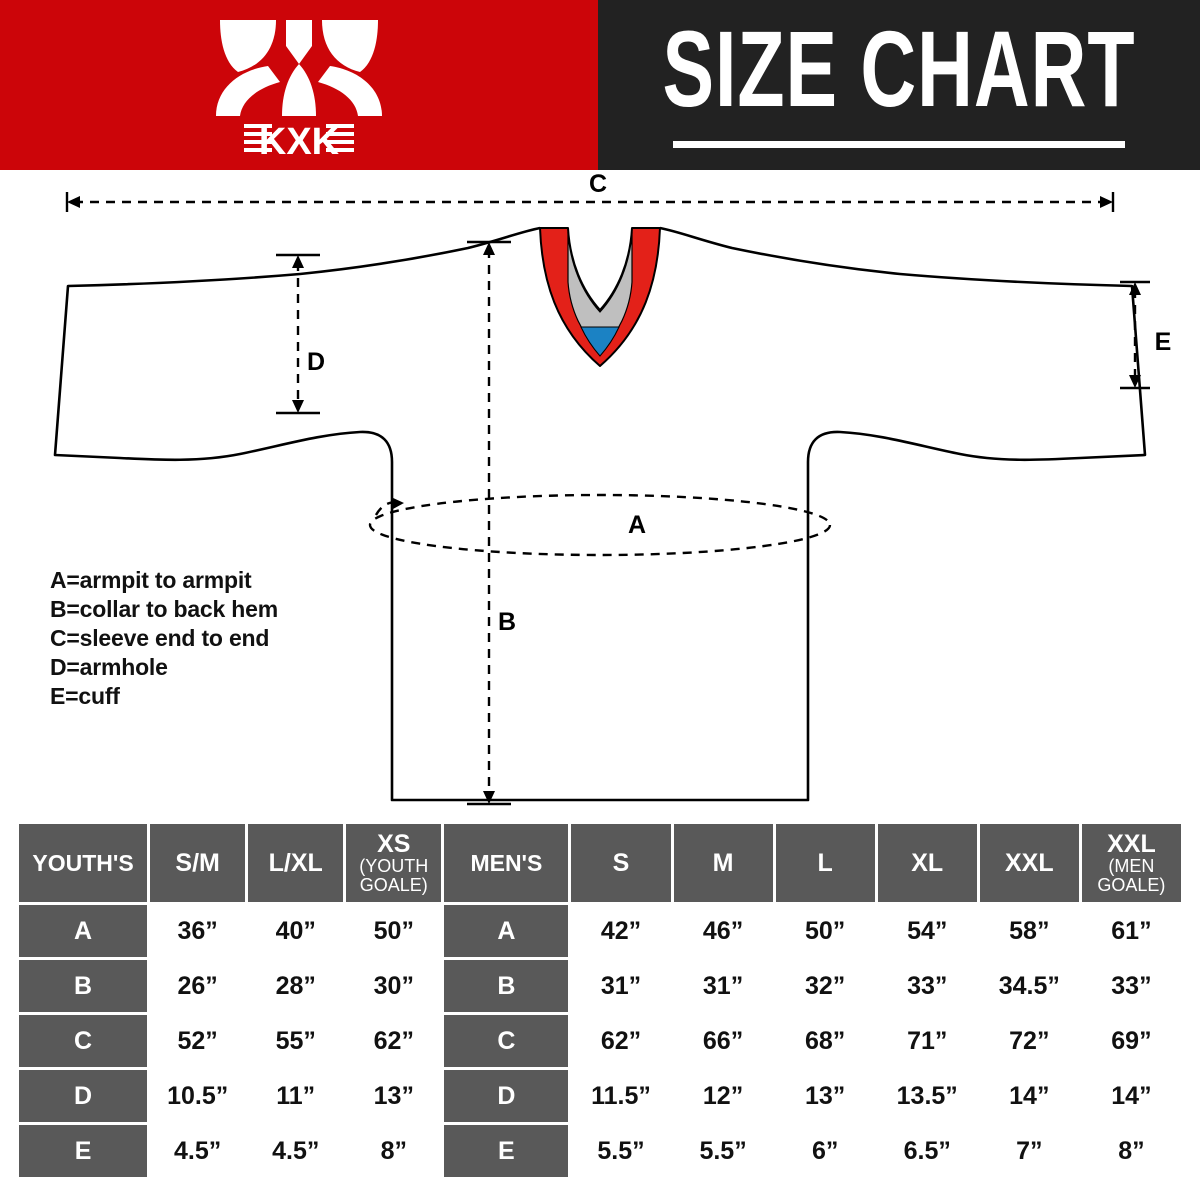 This screenshot has width=1200, height=1200. I want to click on row-e-youth-label: E, so click(83, 1151).